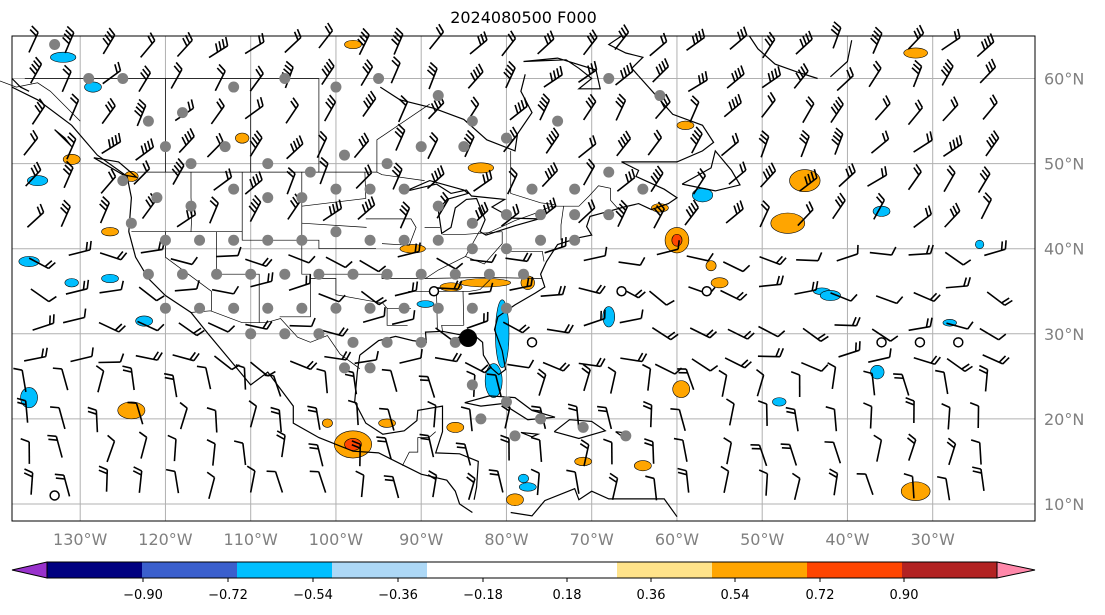  I want to click on negative-anomaly, so click(527, 487).